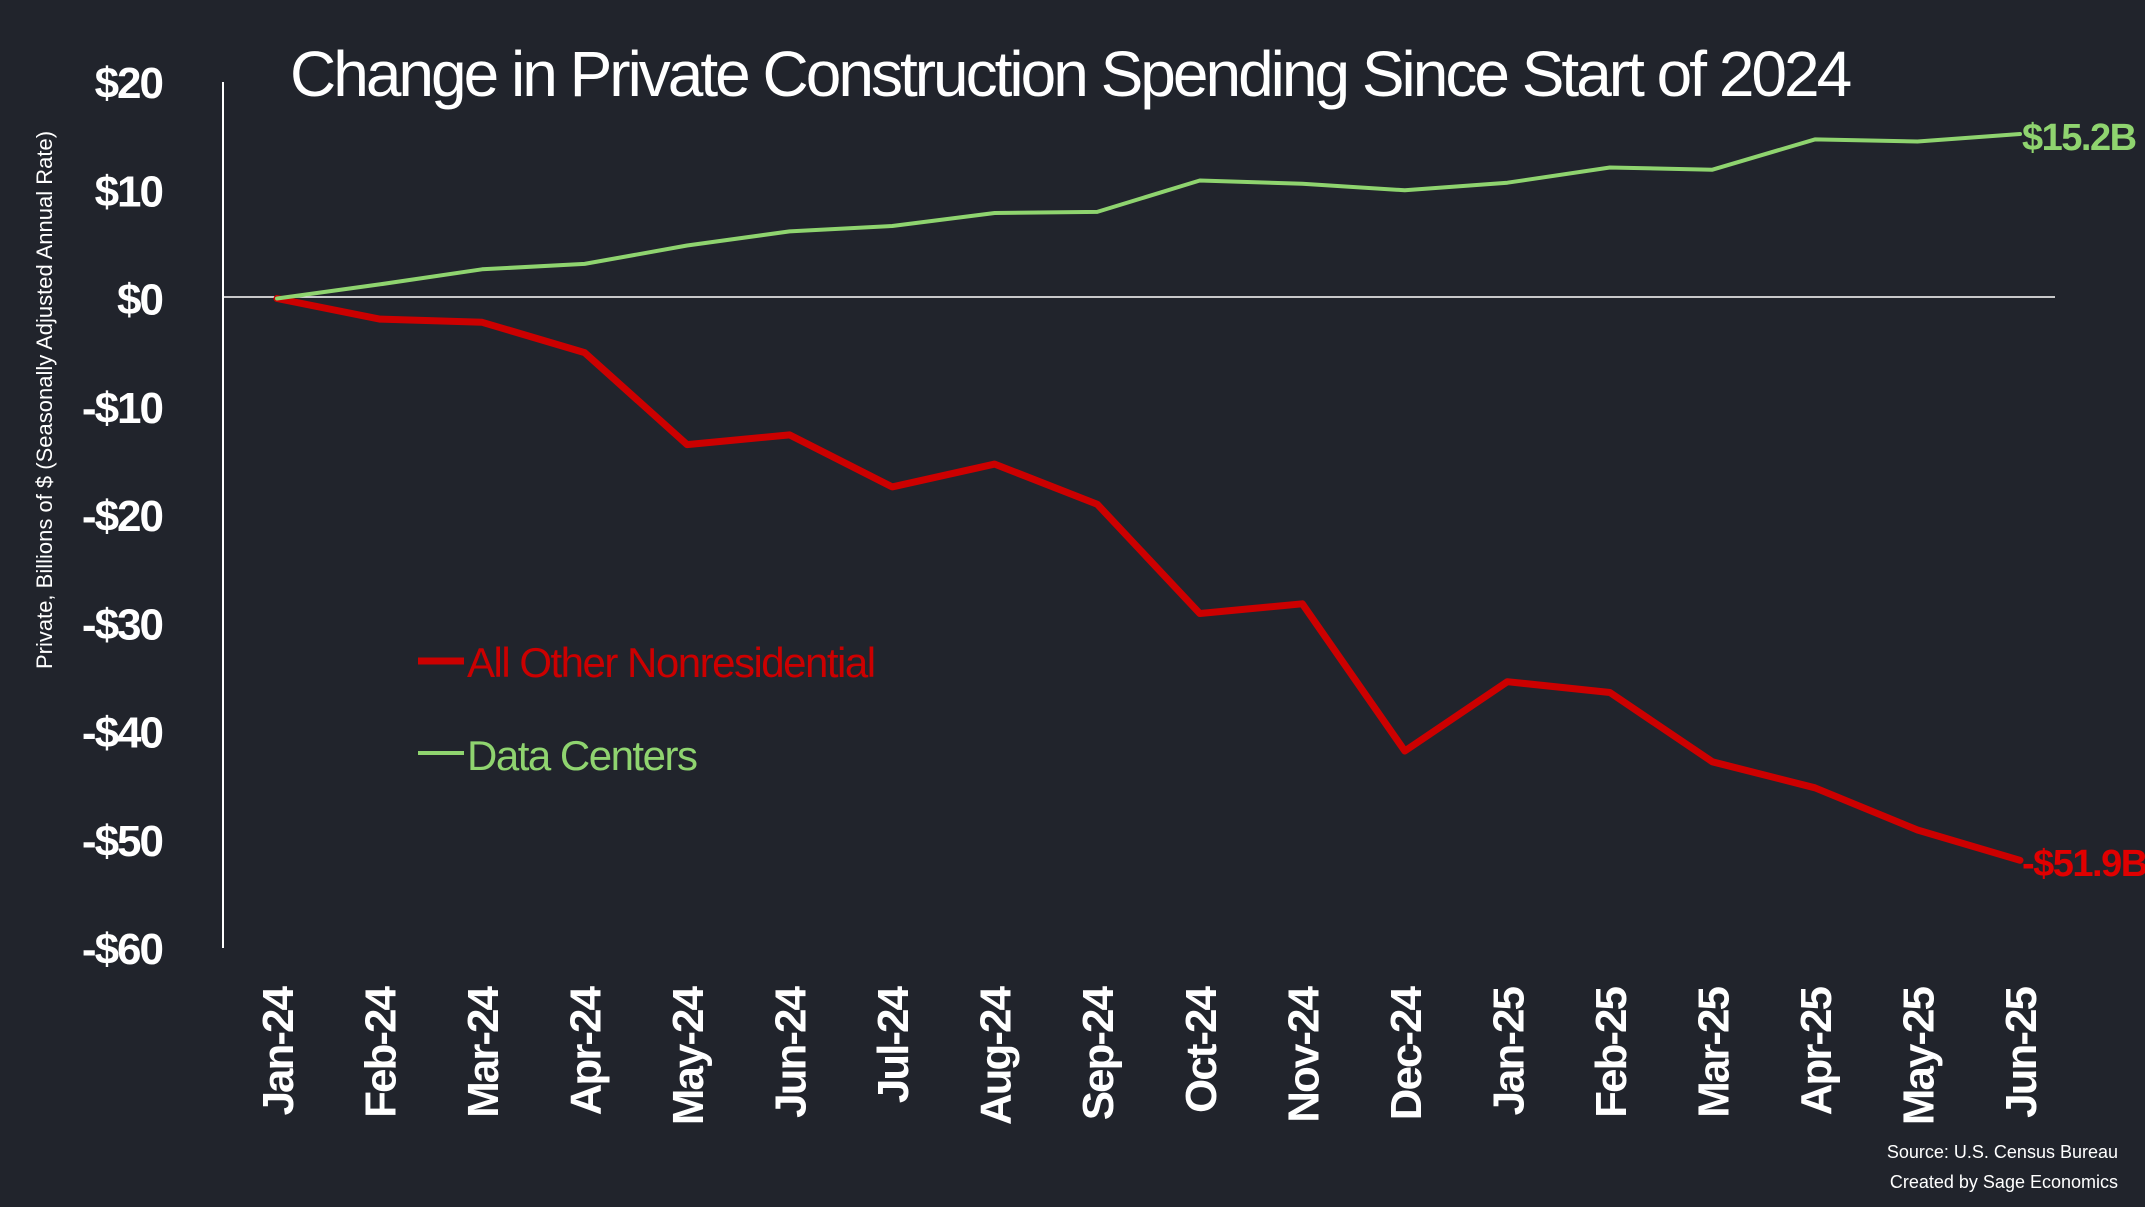 The image size is (2145, 1207). Describe the element at coordinates (483, 1051) in the screenshot. I see `x-tick-label: Mar-24` at that location.